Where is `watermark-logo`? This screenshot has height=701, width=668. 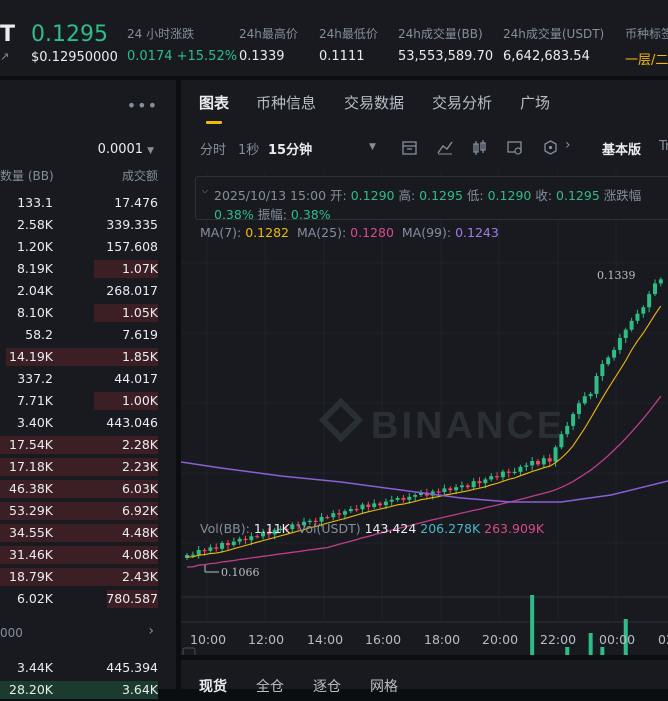 watermark-logo is located at coordinates (341, 420).